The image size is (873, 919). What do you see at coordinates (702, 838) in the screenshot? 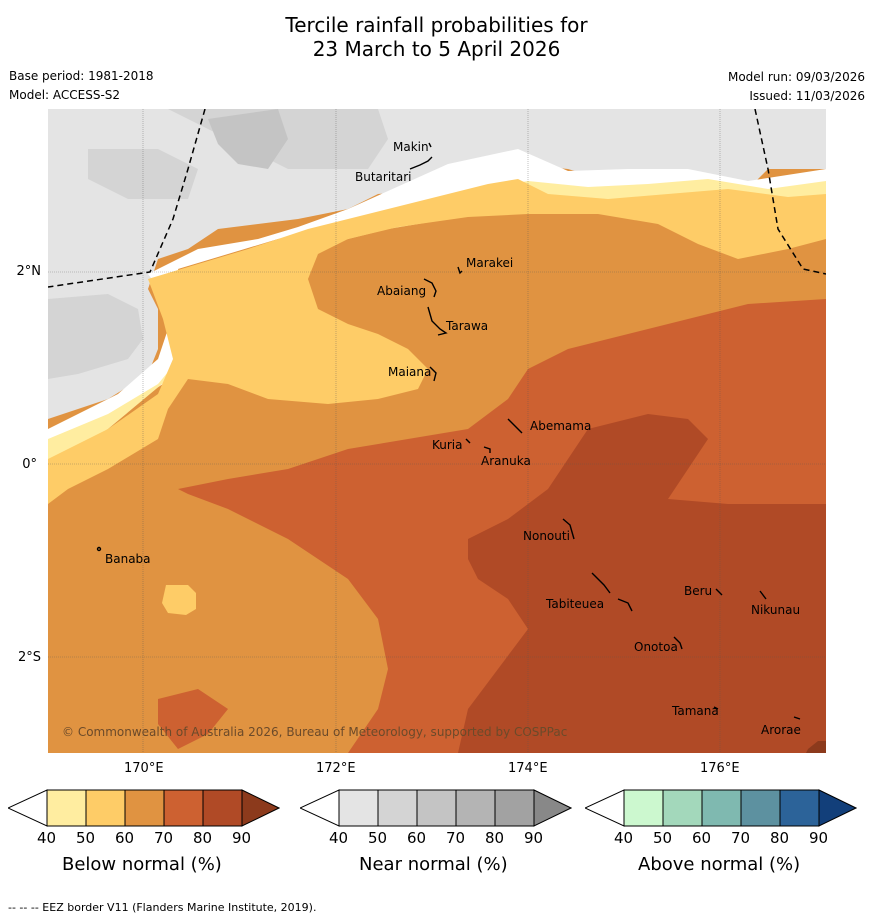
I see `cb-above-tick-60: 60` at bounding box center [702, 838].